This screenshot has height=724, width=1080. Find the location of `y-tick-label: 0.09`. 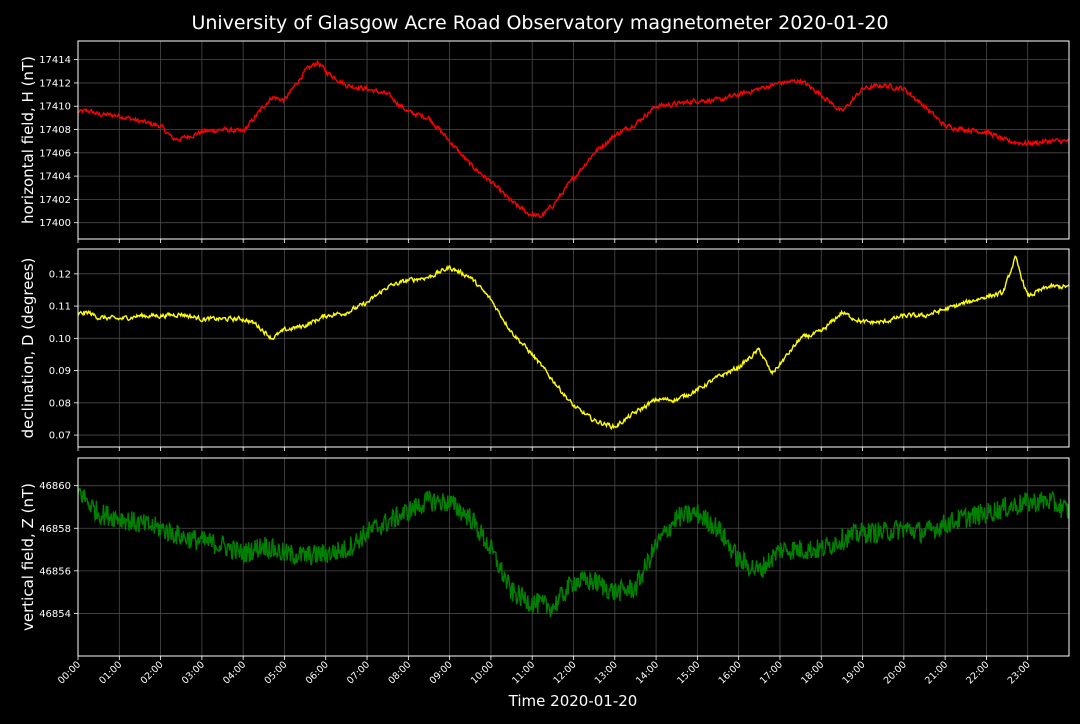

y-tick-label: 0.09 is located at coordinates (60, 371).